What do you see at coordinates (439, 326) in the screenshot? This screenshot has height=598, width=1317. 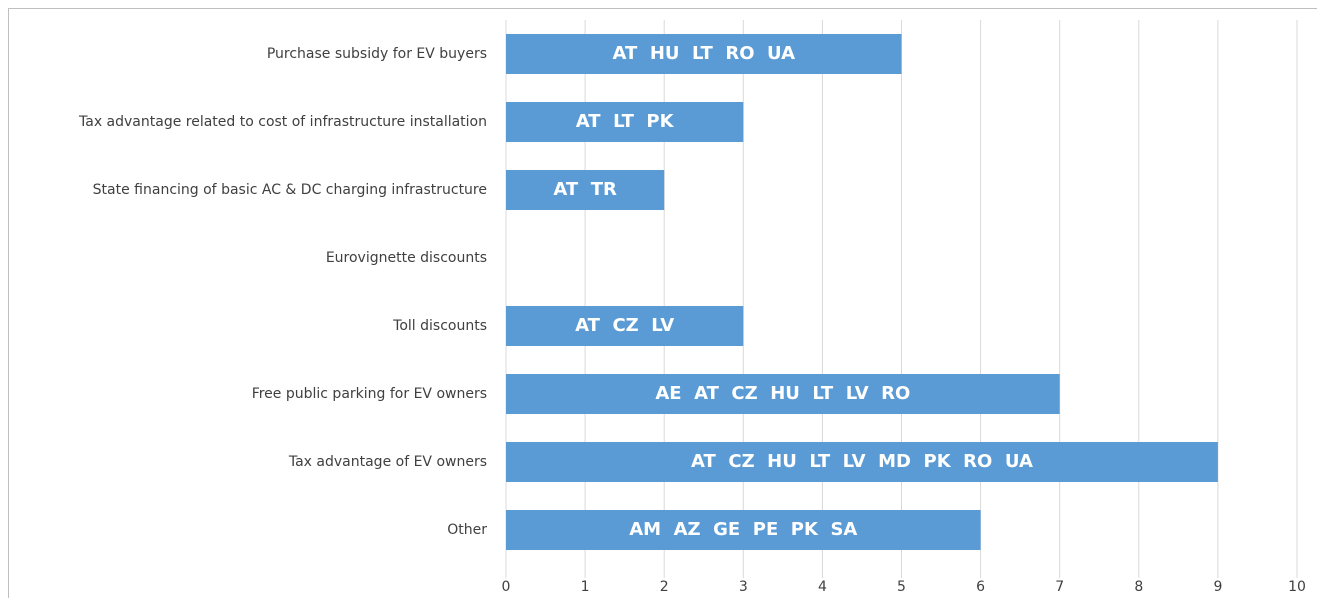 I see `y-tick-label: Toll discounts` at bounding box center [439, 326].